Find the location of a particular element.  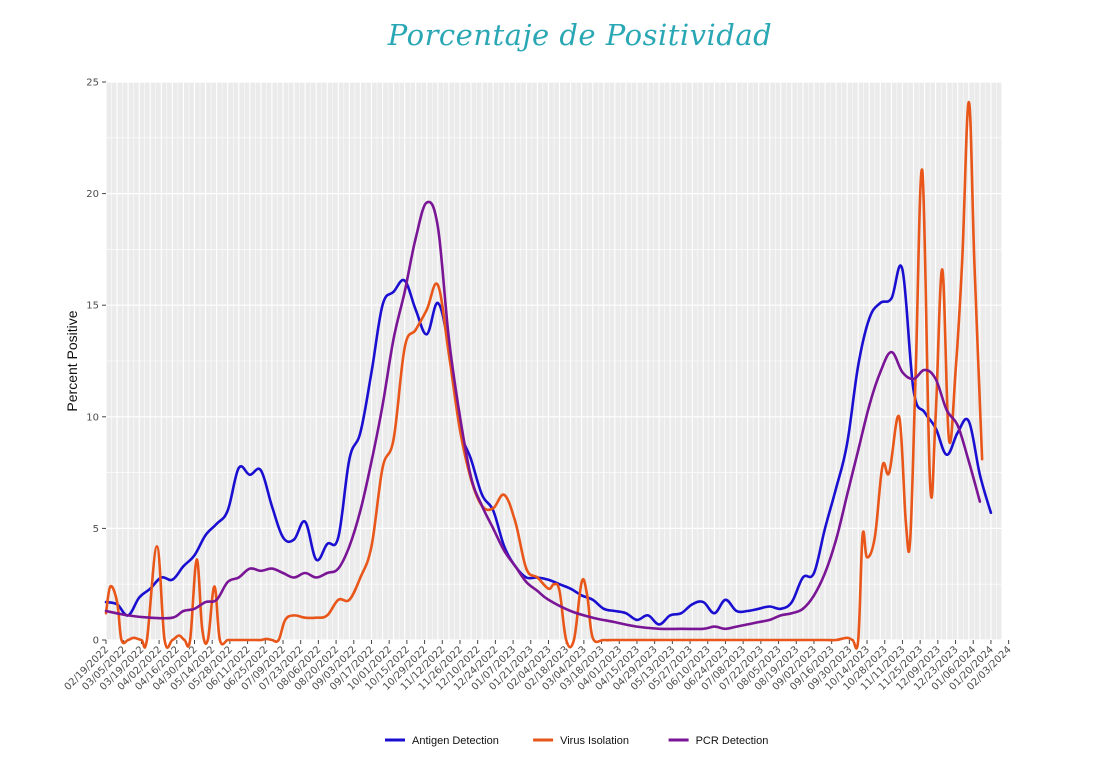

legend-label: PCR Detection is located at coordinates (732, 741).